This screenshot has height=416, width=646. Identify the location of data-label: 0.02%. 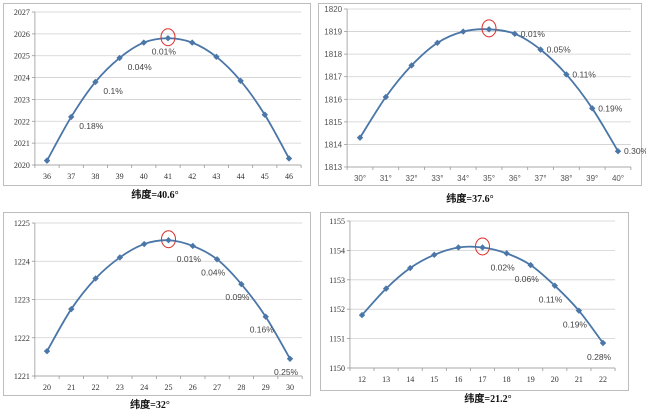
(503, 267).